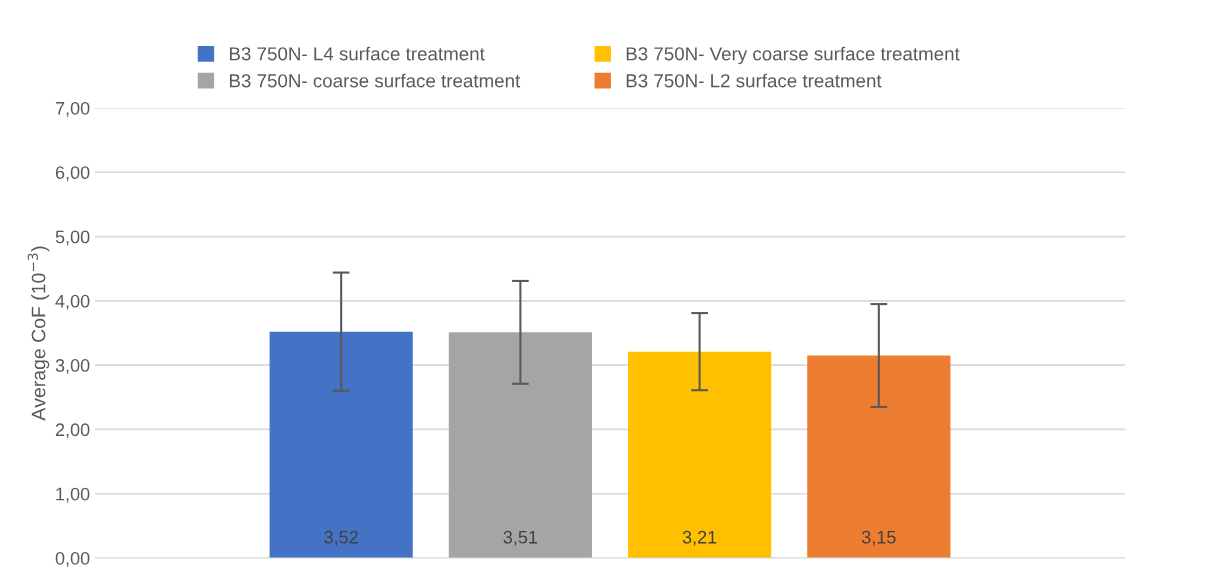  I want to click on y-tick-label: 4,00, so click(72, 302).